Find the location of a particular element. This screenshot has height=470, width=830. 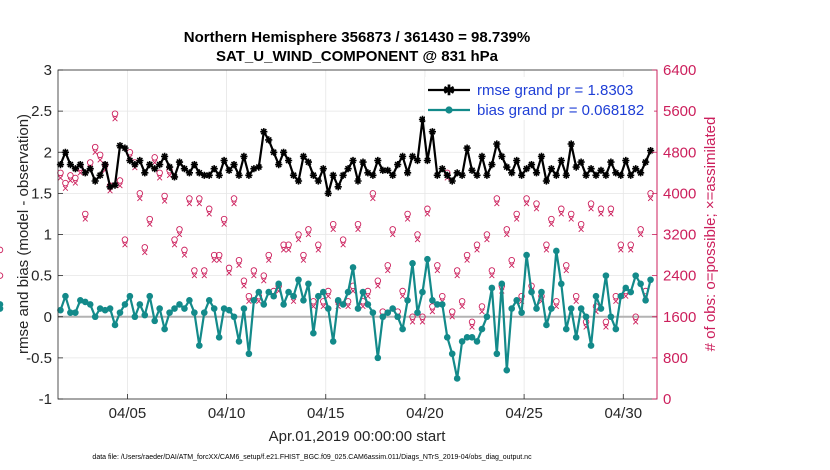

y-right-tick-label: 6400 is located at coordinates (679, 70).